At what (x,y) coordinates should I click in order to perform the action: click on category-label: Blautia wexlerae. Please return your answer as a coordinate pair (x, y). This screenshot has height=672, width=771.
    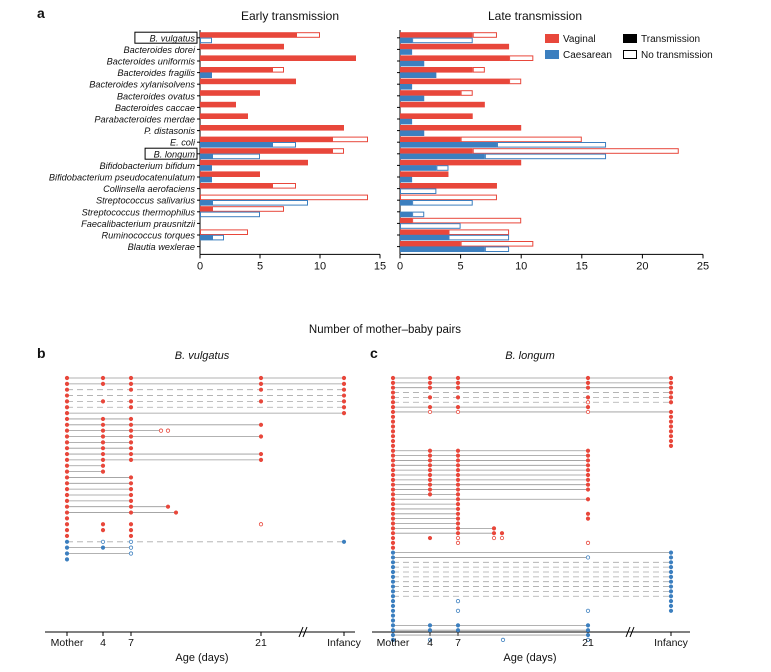
    Looking at the image, I should click on (161, 247).